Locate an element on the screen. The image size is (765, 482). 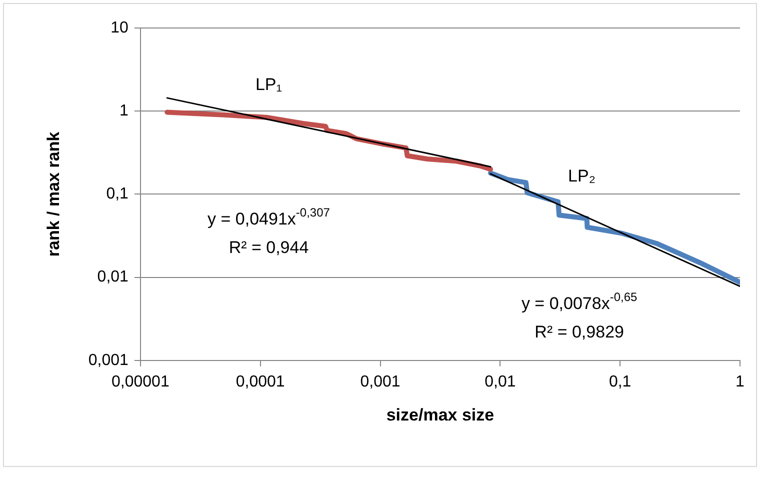
x-tick-label: 1 is located at coordinates (740, 381).